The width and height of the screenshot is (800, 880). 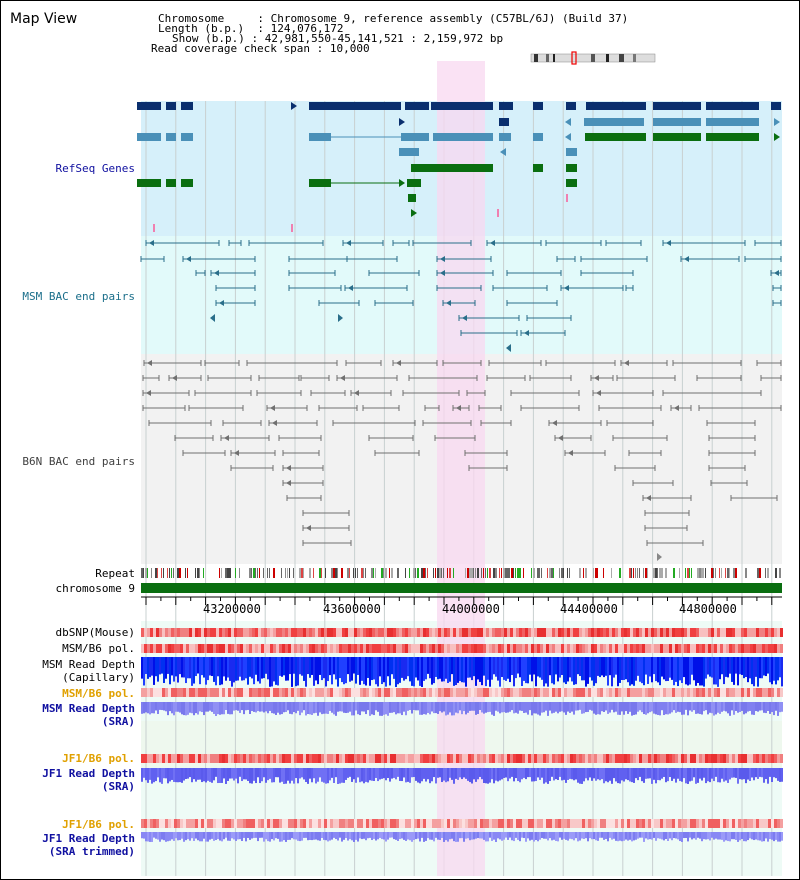 What do you see at coordinates (95, 168) in the screenshot?
I see `track-label-refseq: RefSeq Genes` at bounding box center [95, 168].